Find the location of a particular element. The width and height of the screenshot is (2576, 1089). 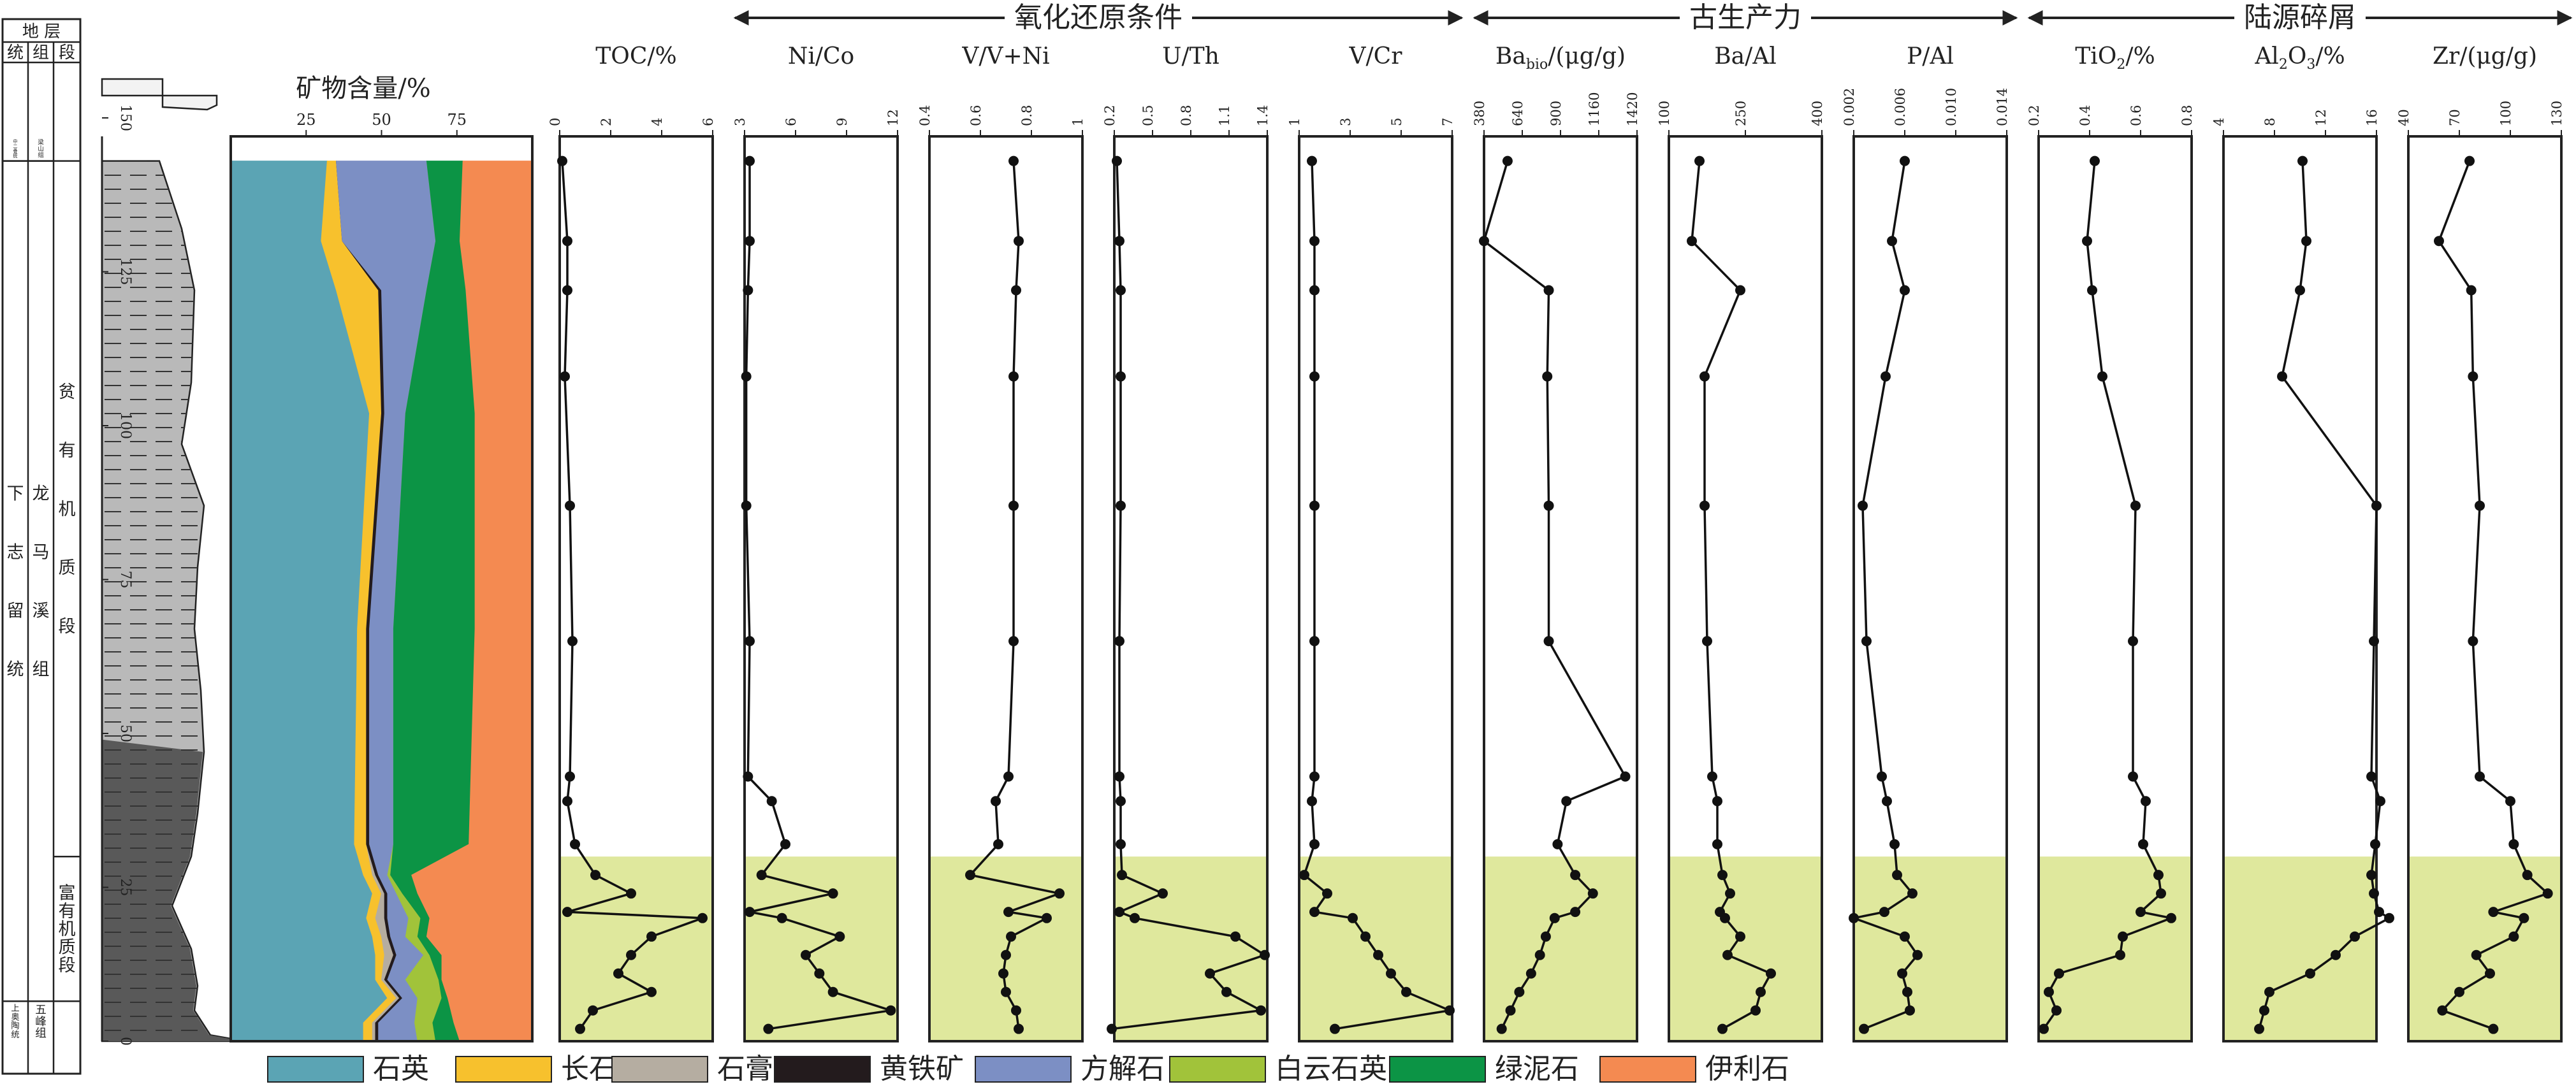

strat-col-member: 段 is located at coordinates (67, 52).